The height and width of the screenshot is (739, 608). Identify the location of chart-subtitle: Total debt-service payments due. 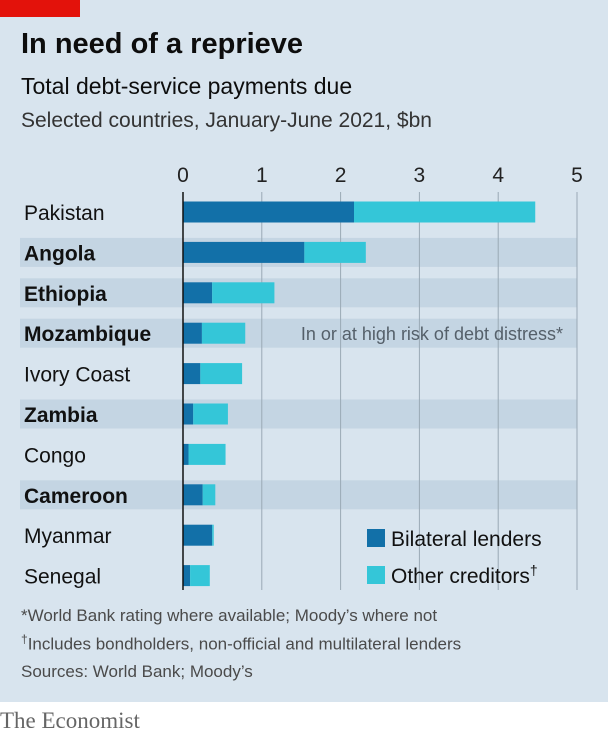
(187, 86).